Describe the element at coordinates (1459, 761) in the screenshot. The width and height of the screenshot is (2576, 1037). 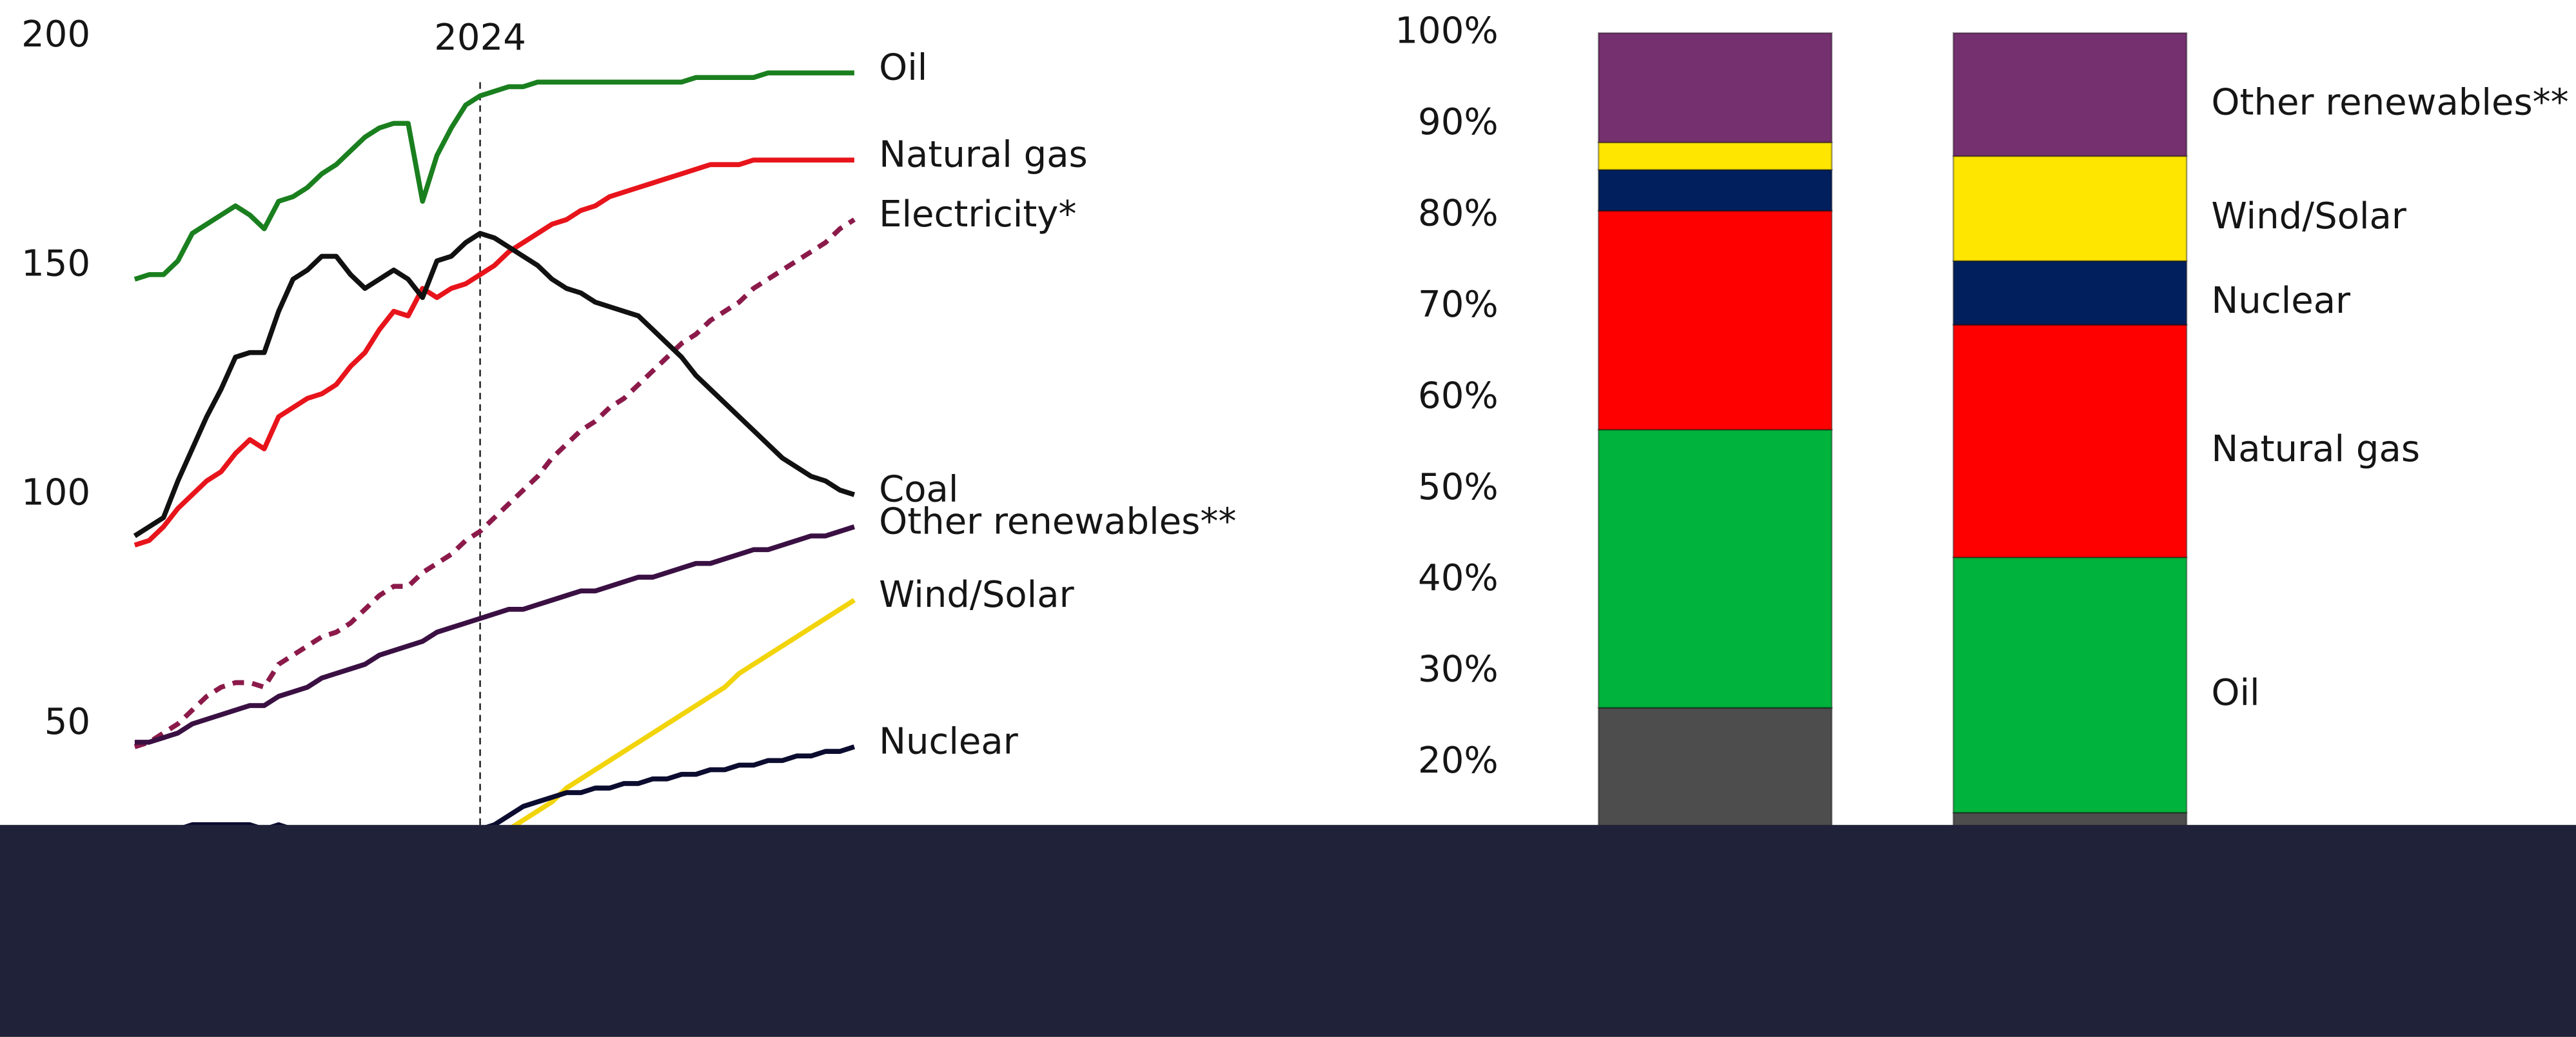
I see `y-tick-label: 20%` at that location.